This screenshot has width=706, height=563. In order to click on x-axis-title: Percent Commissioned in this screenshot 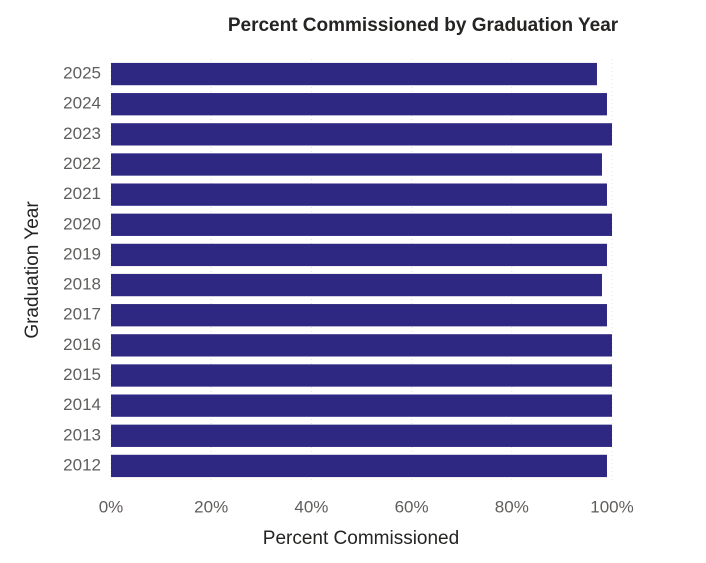, I will do `click(361, 538)`.